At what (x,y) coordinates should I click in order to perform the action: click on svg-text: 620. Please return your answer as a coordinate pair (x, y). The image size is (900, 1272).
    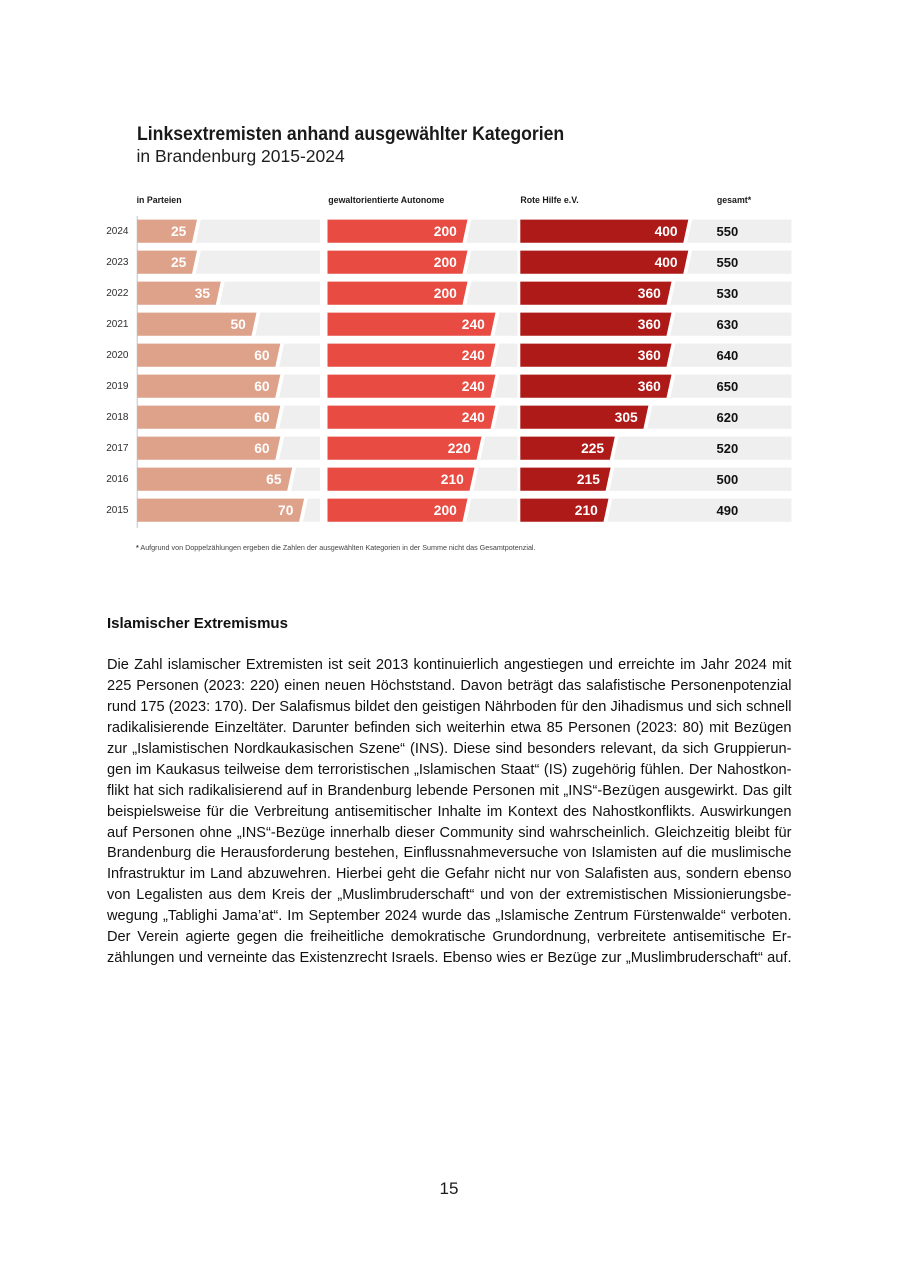
    Looking at the image, I should click on (728, 417).